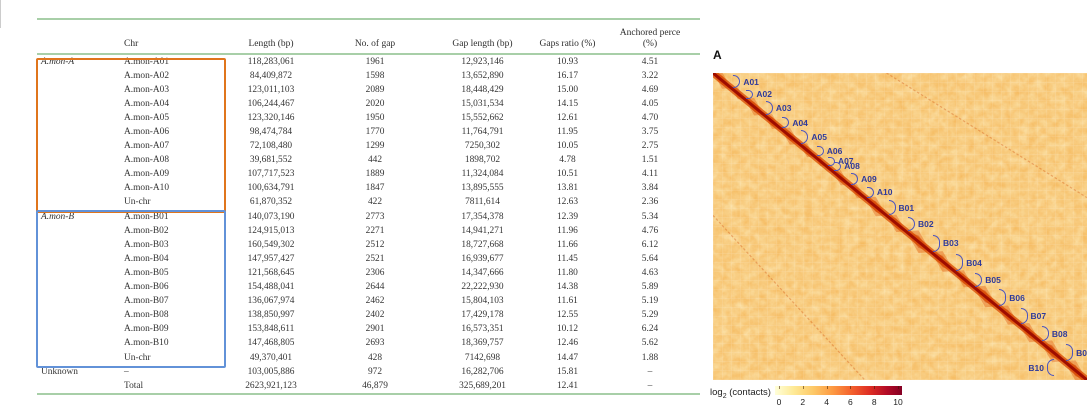 This screenshot has width=1087, height=412. Describe the element at coordinates (375, 146) in the screenshot. I see `cell-gap-count: 1299` at that location.